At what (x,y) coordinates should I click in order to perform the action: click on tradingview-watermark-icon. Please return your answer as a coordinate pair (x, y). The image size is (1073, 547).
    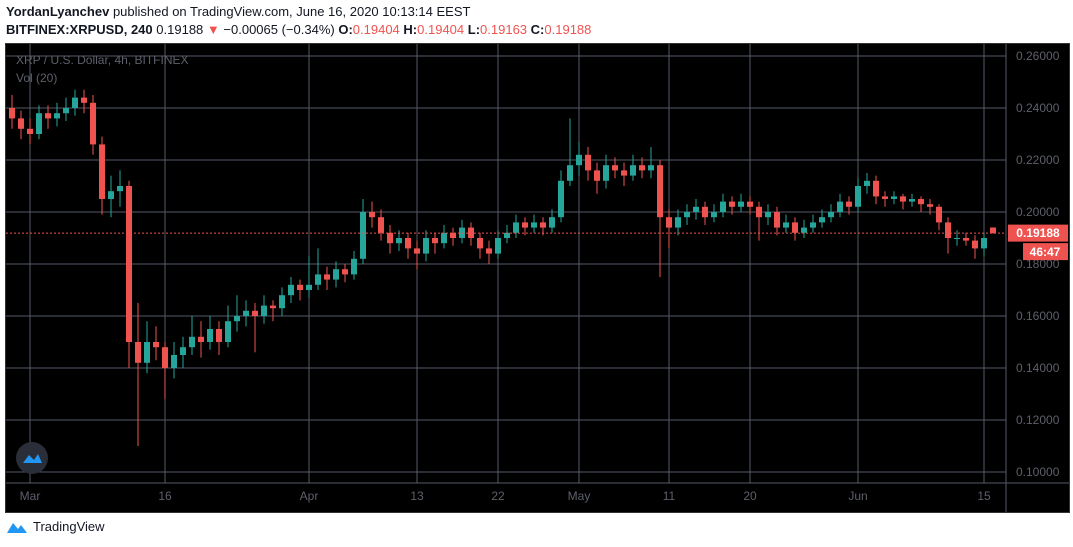
    Looking at the image, I should click on (32, 458).